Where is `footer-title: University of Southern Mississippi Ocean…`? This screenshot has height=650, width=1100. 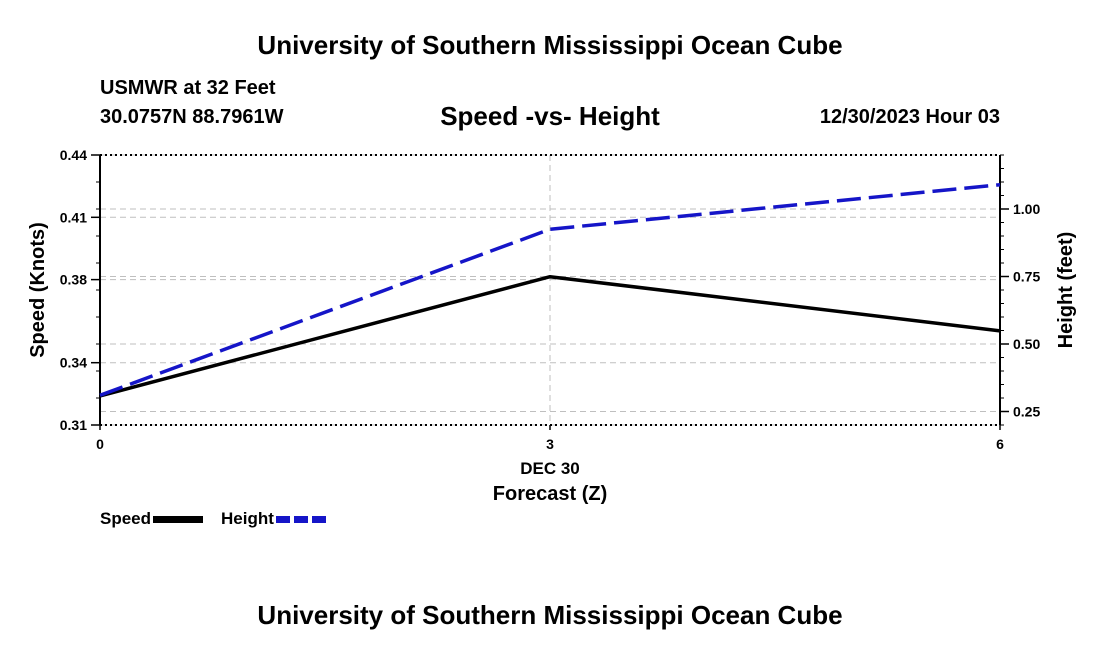 footer-title: University of Southern Mississippi Ocean… is located at coordinates (550, 615).